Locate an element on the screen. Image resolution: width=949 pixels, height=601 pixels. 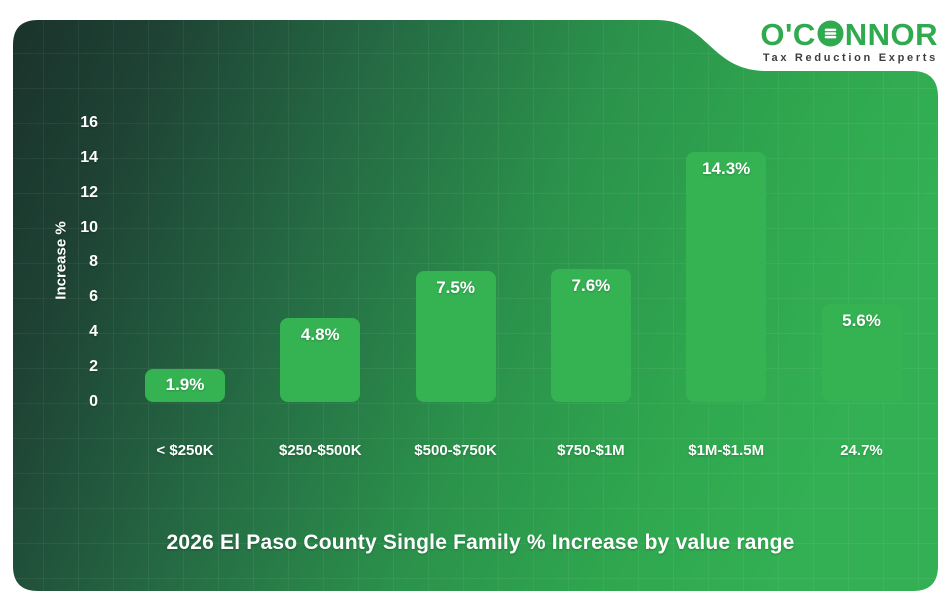
x-category-label: < $250K is located at coordinates (185, 450).